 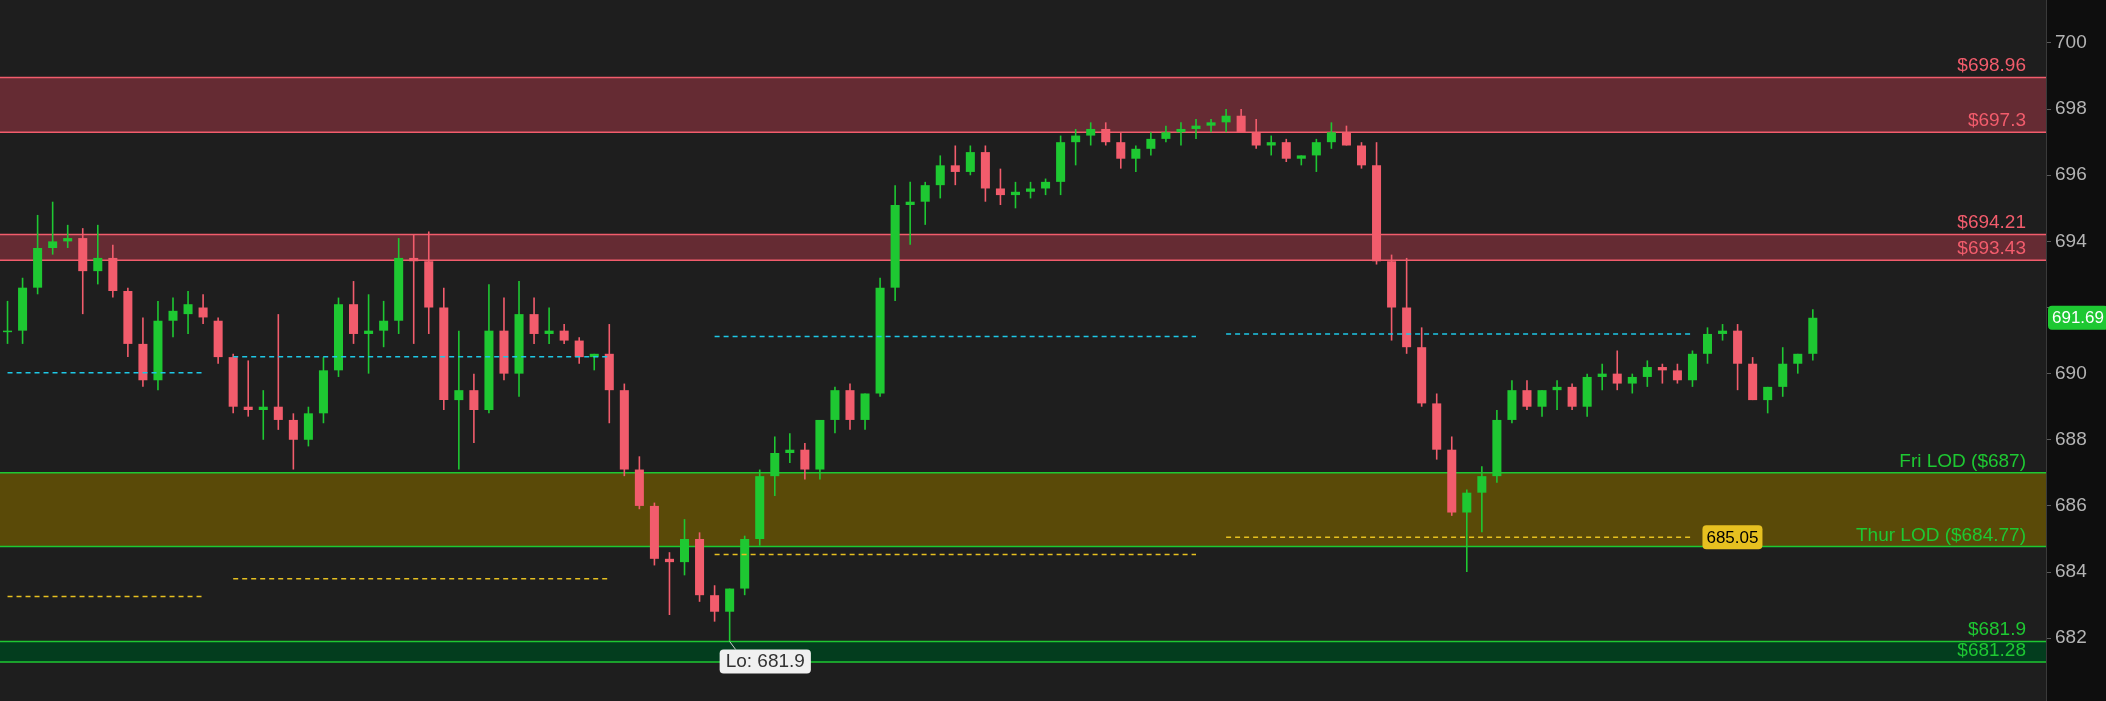 I want to click on ref-line-label: $698.96, so click(x=1991, y=65).